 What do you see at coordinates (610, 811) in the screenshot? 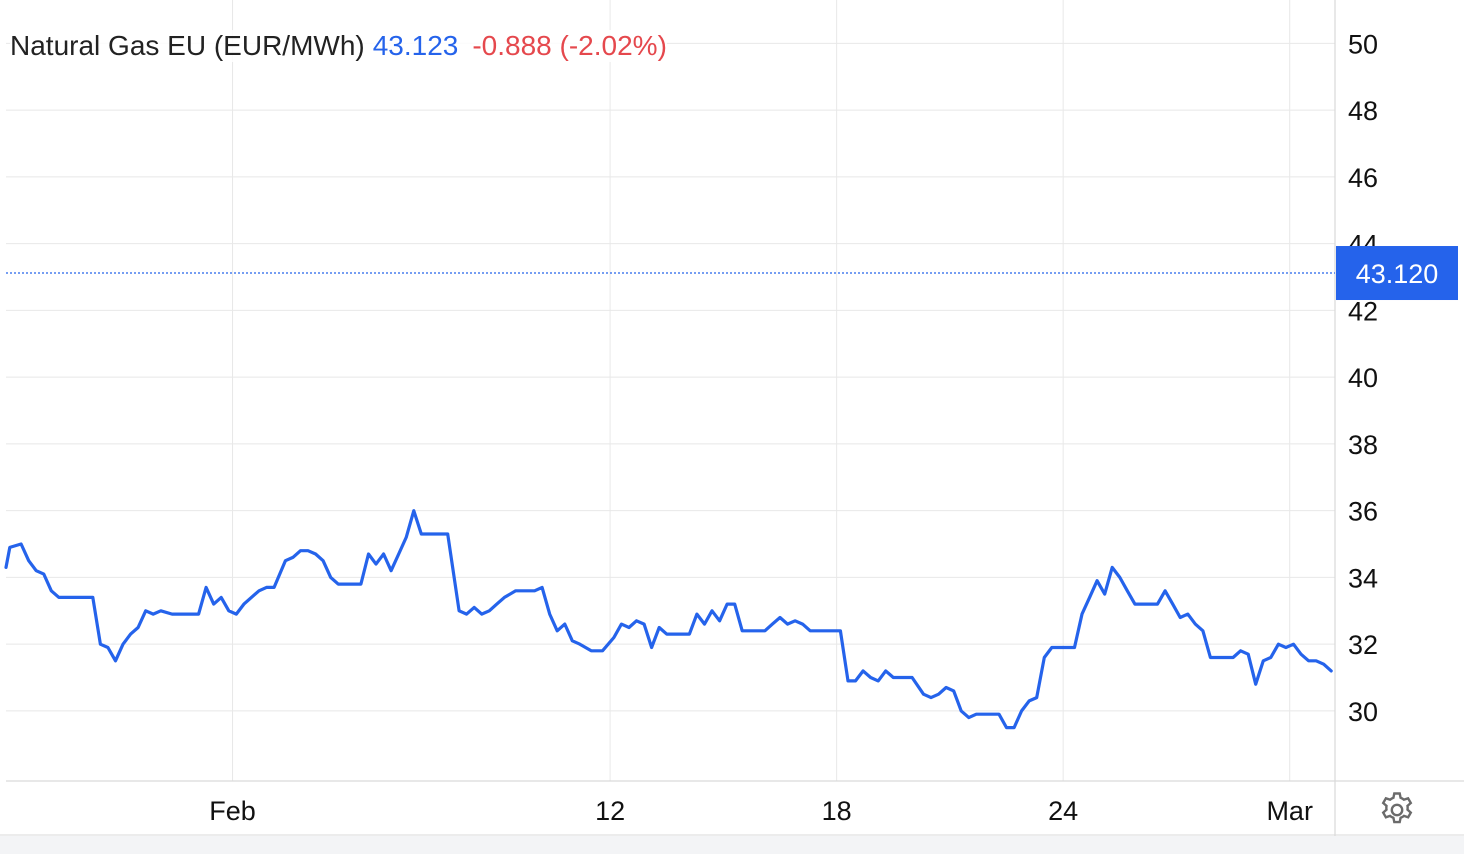
I see `x-tick-label: 12` at bounding box center [610, 811].